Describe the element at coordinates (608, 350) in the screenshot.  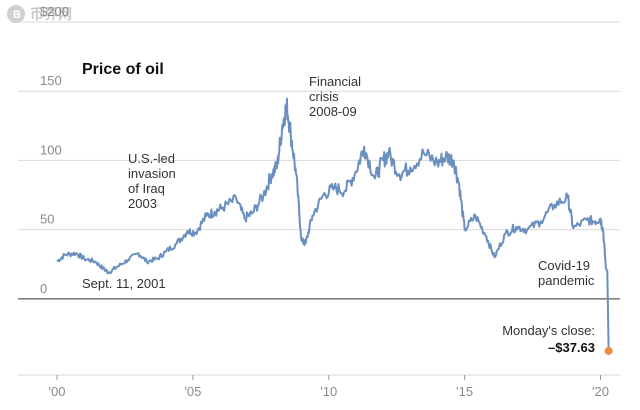
I see `close-marker` at that location.